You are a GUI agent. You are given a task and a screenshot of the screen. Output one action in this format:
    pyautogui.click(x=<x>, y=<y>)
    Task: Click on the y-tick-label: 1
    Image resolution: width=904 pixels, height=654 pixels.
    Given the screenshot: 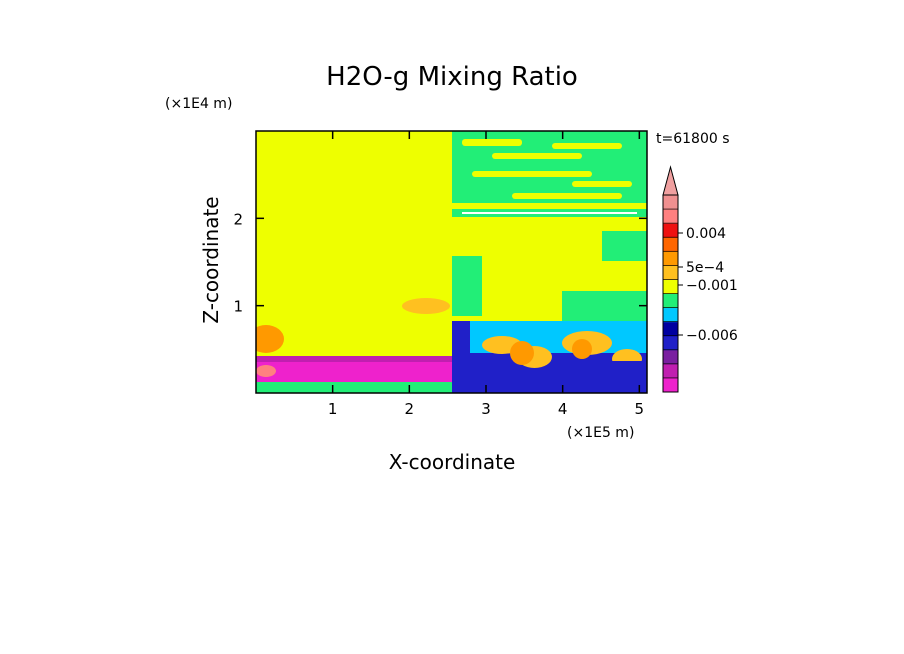 What is the action you would take?
    pyautogui.click(x=238, y=307)
    